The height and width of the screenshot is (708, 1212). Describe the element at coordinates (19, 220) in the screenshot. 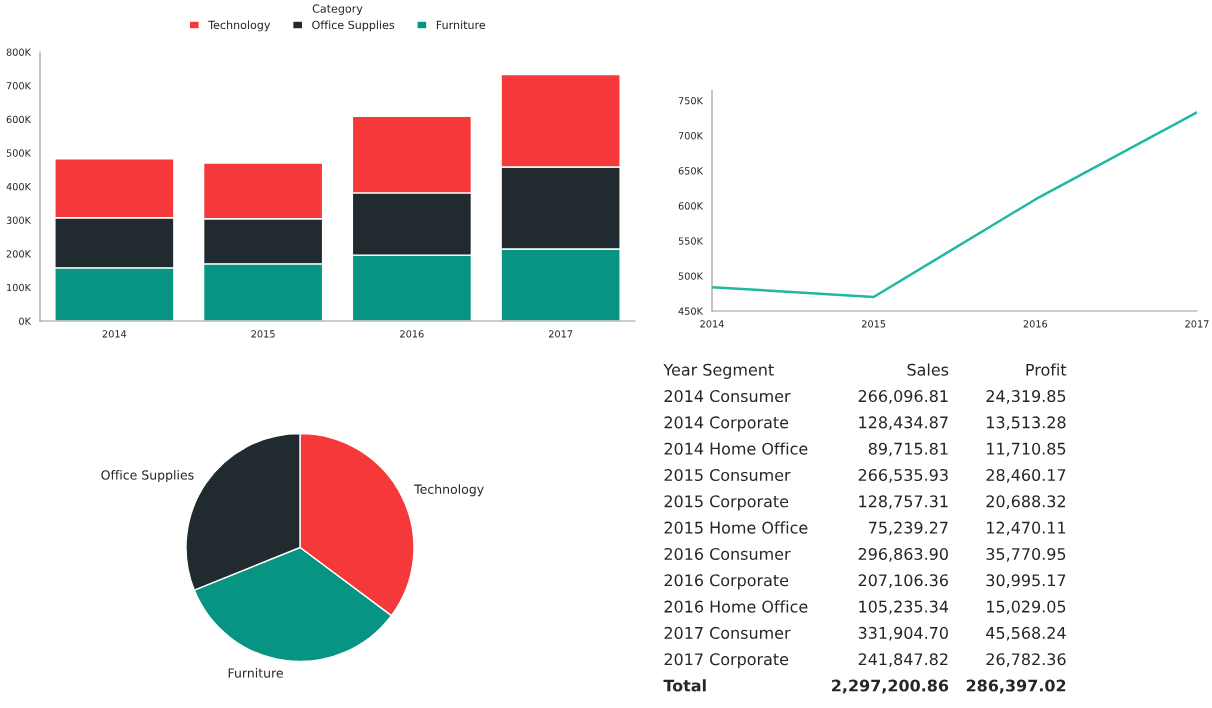

I see `y-tick-label: 300K` at that location.